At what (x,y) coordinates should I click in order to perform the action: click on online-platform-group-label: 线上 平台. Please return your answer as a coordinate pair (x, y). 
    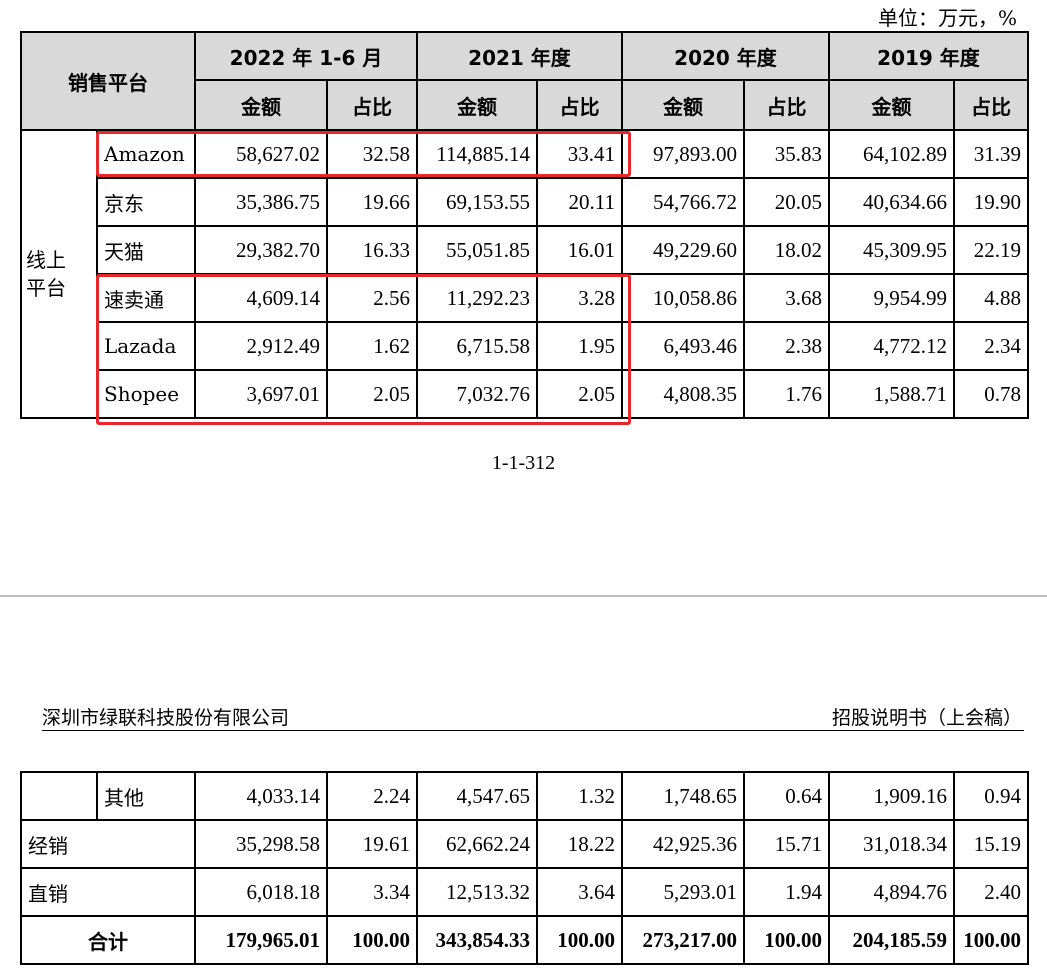
    Looking at the image, I should click on (59, 274).